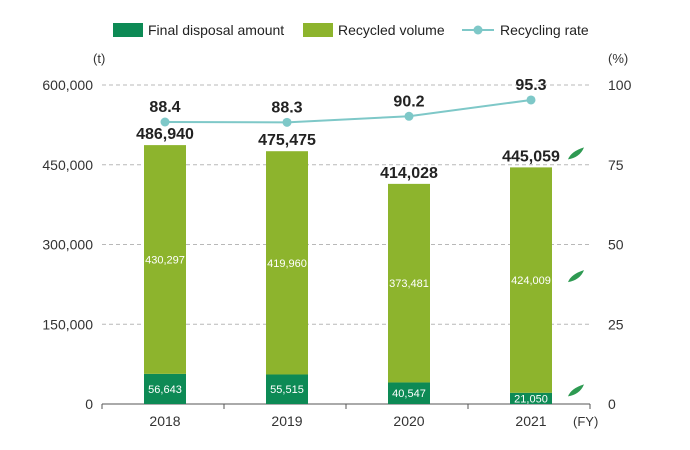 The width and height of the screenshot is (690, 450). Describe the element at coordinates (99, 58) in the screenshot. I see `y-left-unit: (t)` at that location.